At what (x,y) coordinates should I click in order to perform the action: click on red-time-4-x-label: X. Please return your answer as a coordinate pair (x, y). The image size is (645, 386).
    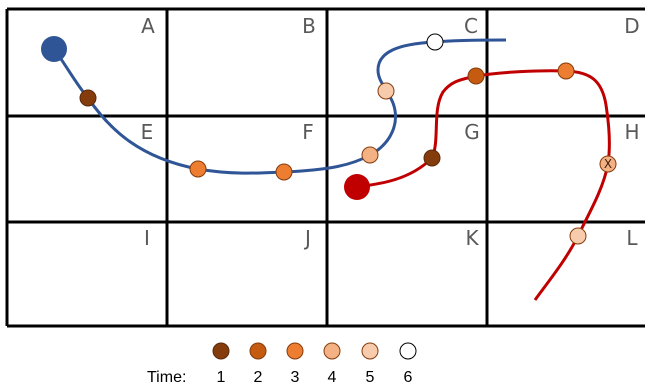
    Looking at the image, I should click on (608, 164).